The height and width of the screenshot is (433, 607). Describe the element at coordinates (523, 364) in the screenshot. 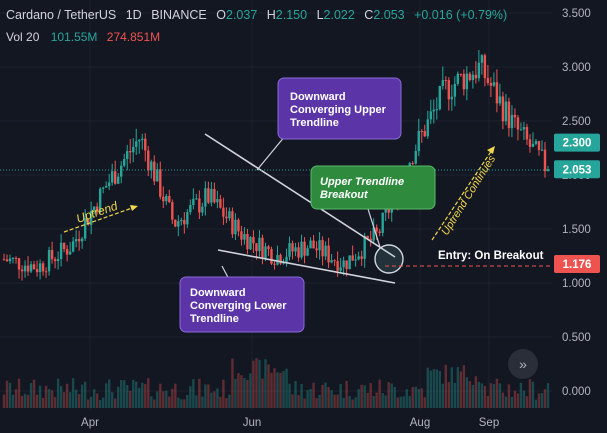

I see `scroll-to-realtime-button: »` at that location.